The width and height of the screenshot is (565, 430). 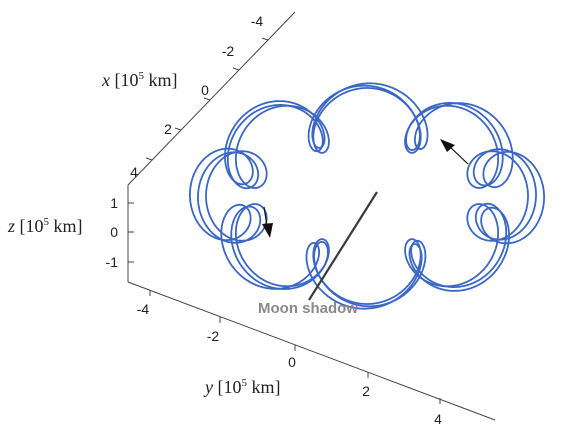 I want to click on direction-arrow-left, so click(x=267, y=222).